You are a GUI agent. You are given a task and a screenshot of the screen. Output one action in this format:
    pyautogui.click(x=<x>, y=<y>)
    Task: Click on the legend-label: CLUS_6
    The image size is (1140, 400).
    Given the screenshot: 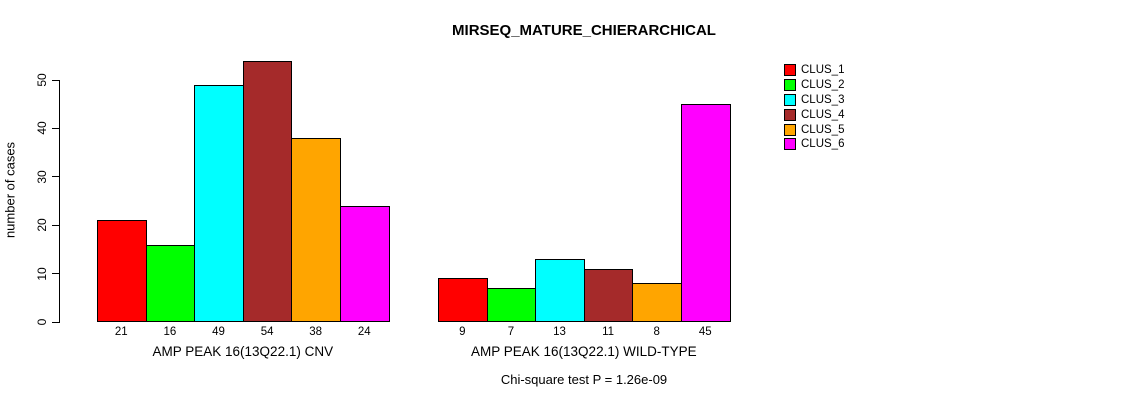 What is the action you would take?
    pyautogui.click(x=823, y=144)
    